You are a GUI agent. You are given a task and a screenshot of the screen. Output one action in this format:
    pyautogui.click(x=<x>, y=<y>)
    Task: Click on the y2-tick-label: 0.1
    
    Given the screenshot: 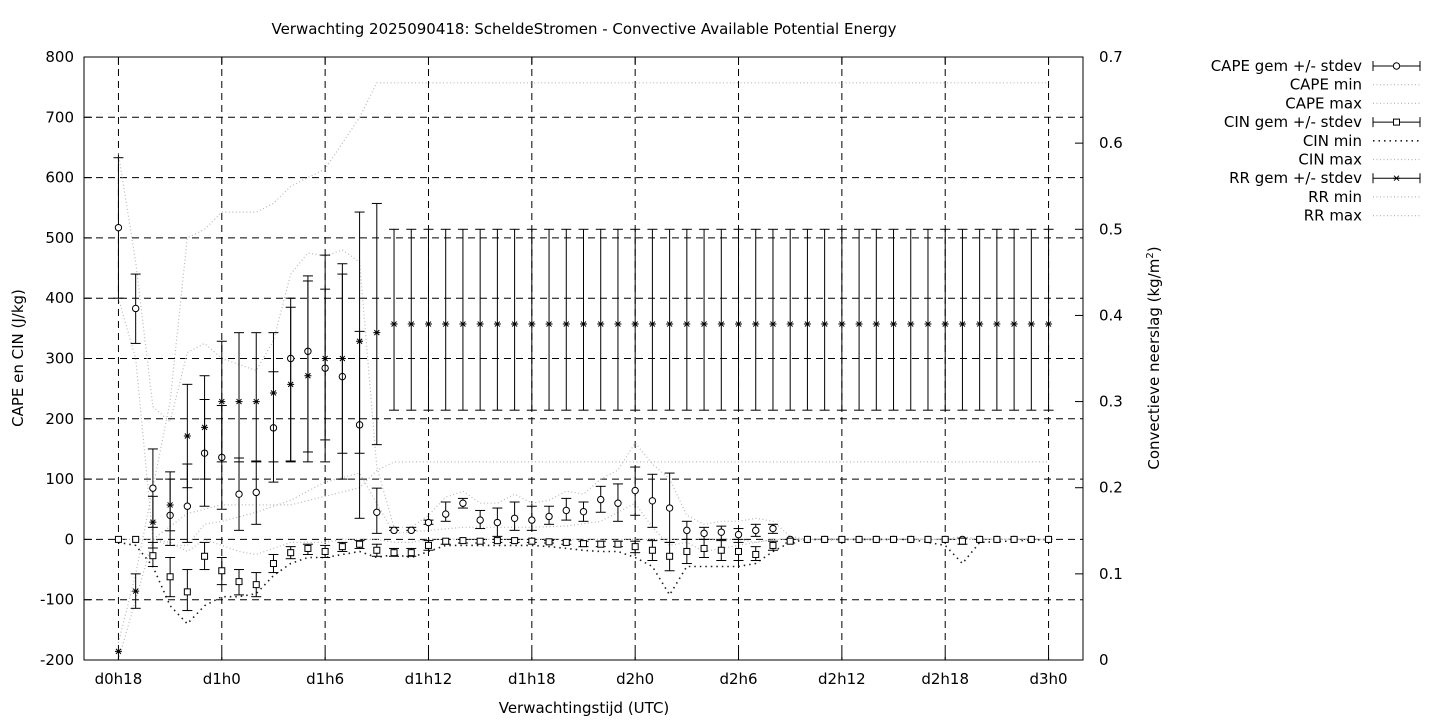 What is the action you would take?
    pyautogui.click(x=1111, y=574)
    